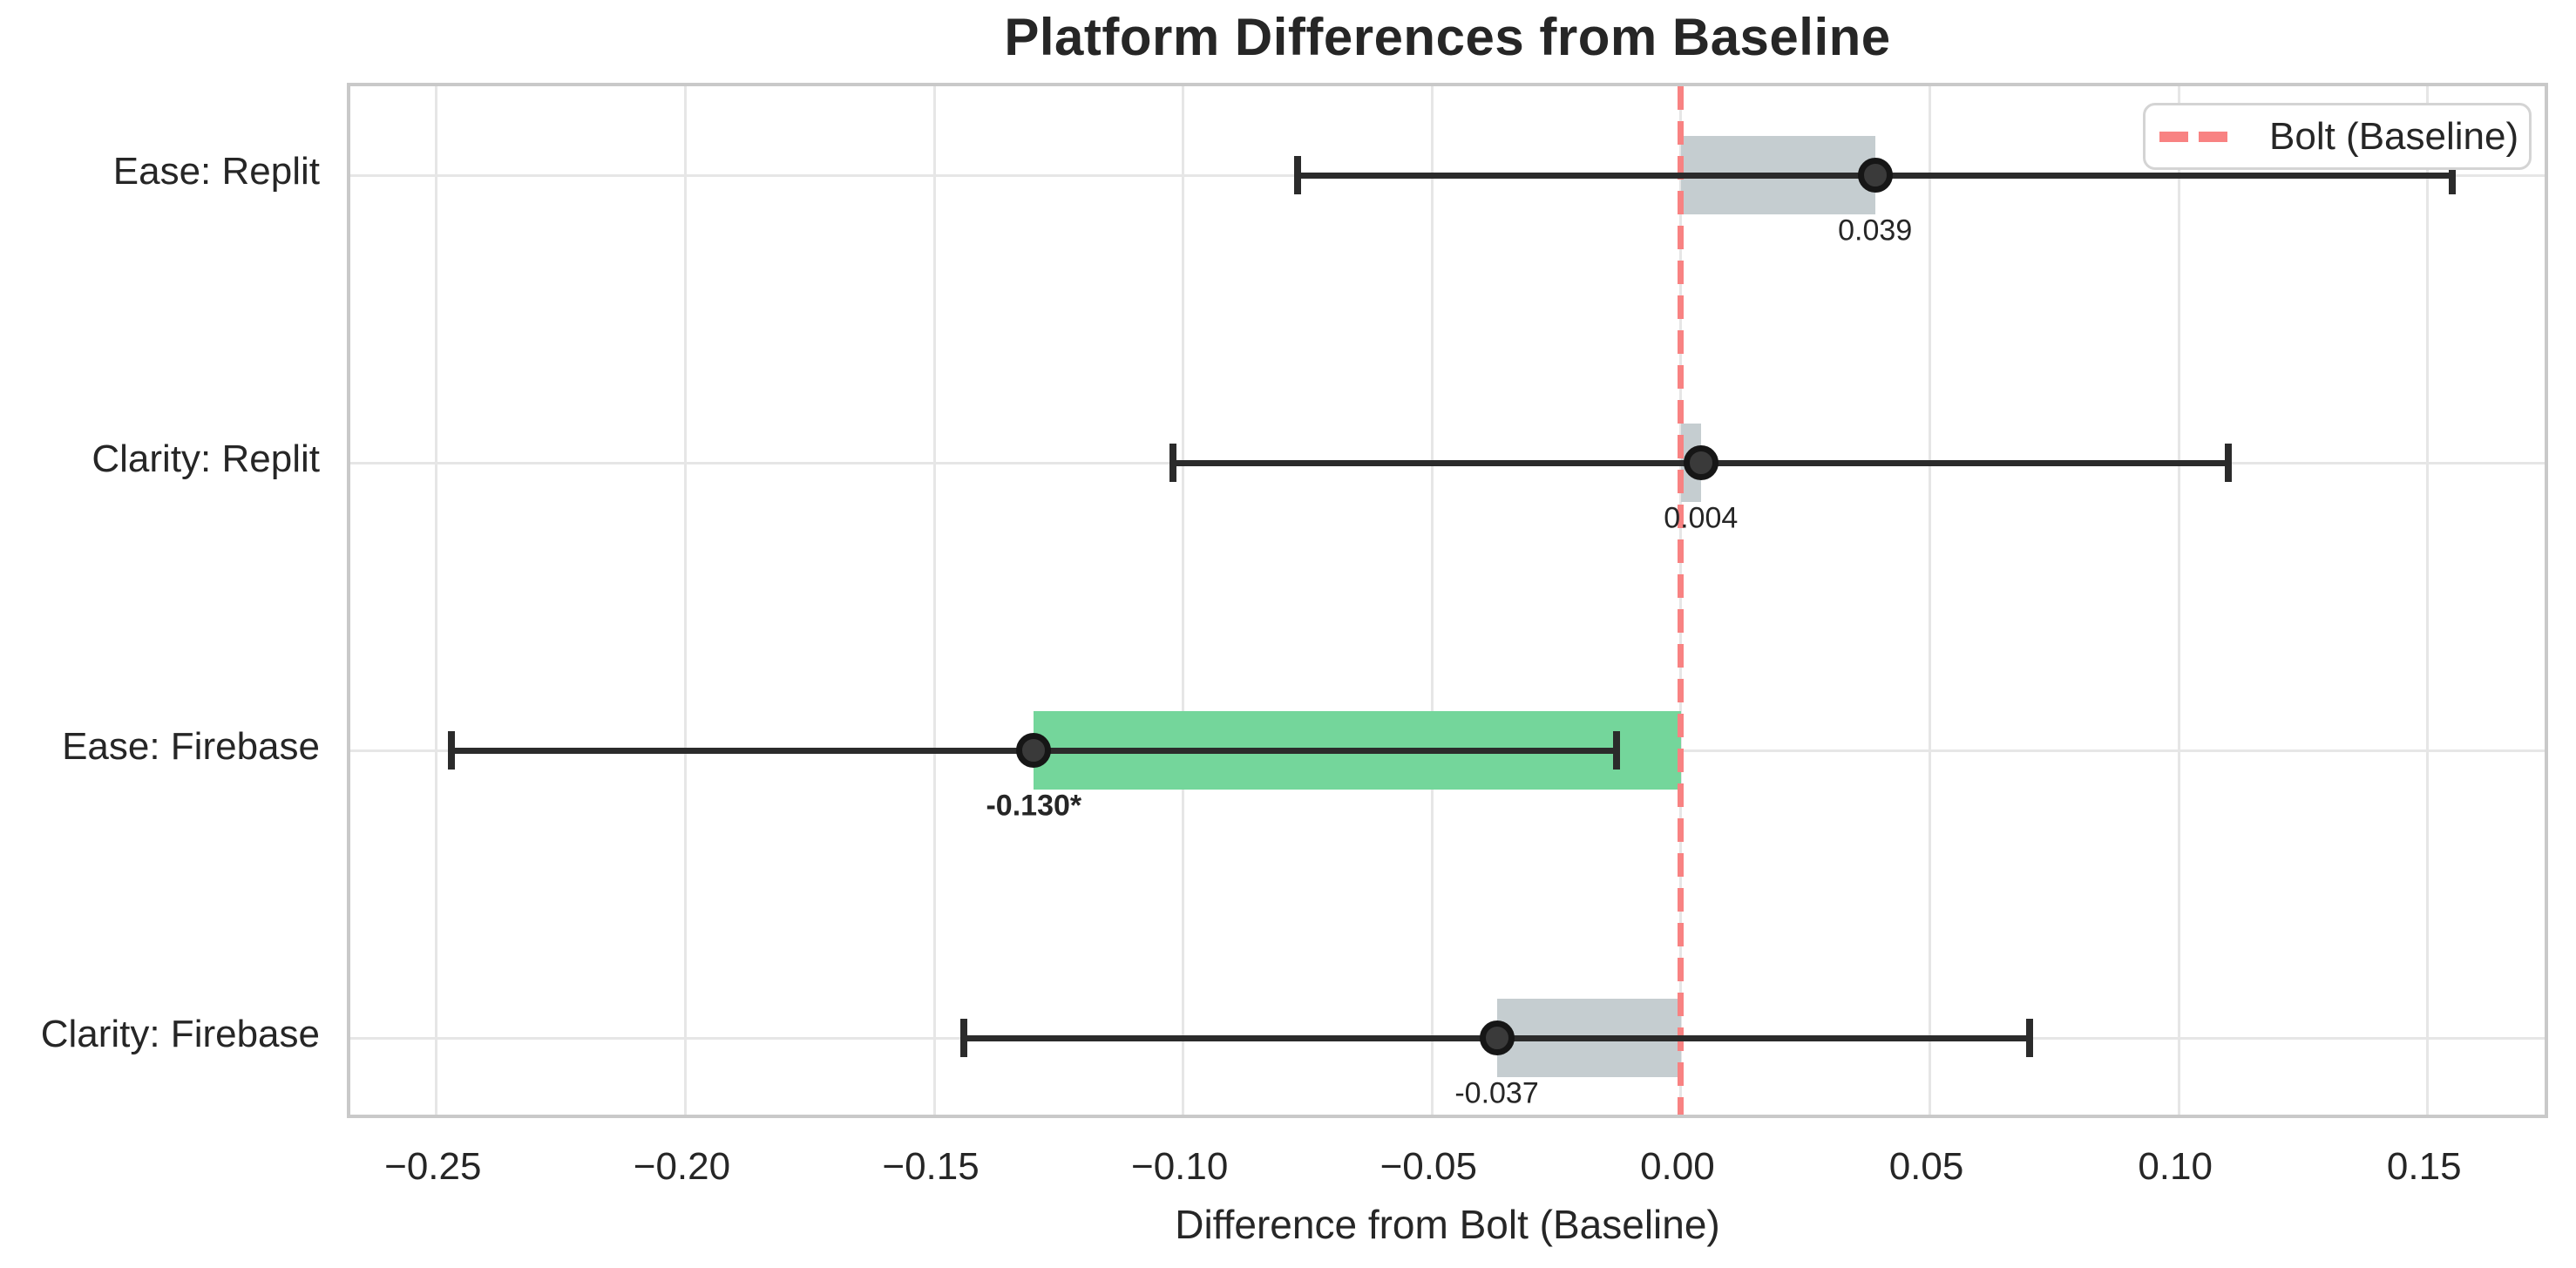  Describe the element at coordinates (1876, 230) in the screenshot. I see `value-label: 0.039` at that location.